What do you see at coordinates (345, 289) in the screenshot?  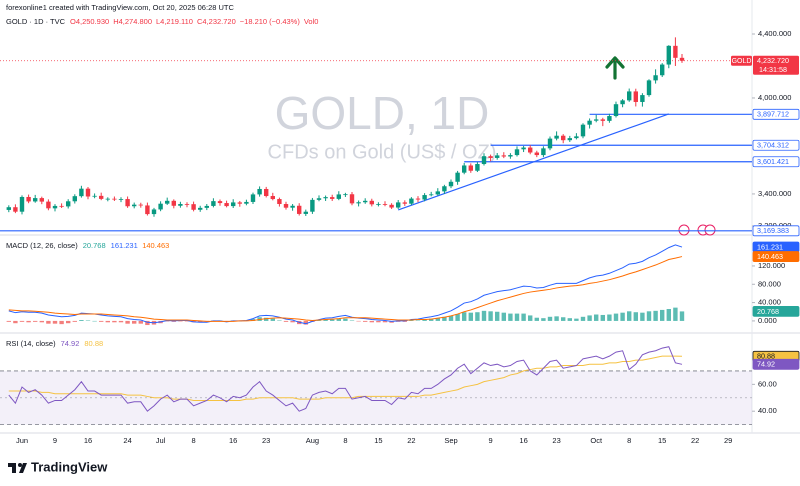 I see `series-line` at bounding box center [345, 289].